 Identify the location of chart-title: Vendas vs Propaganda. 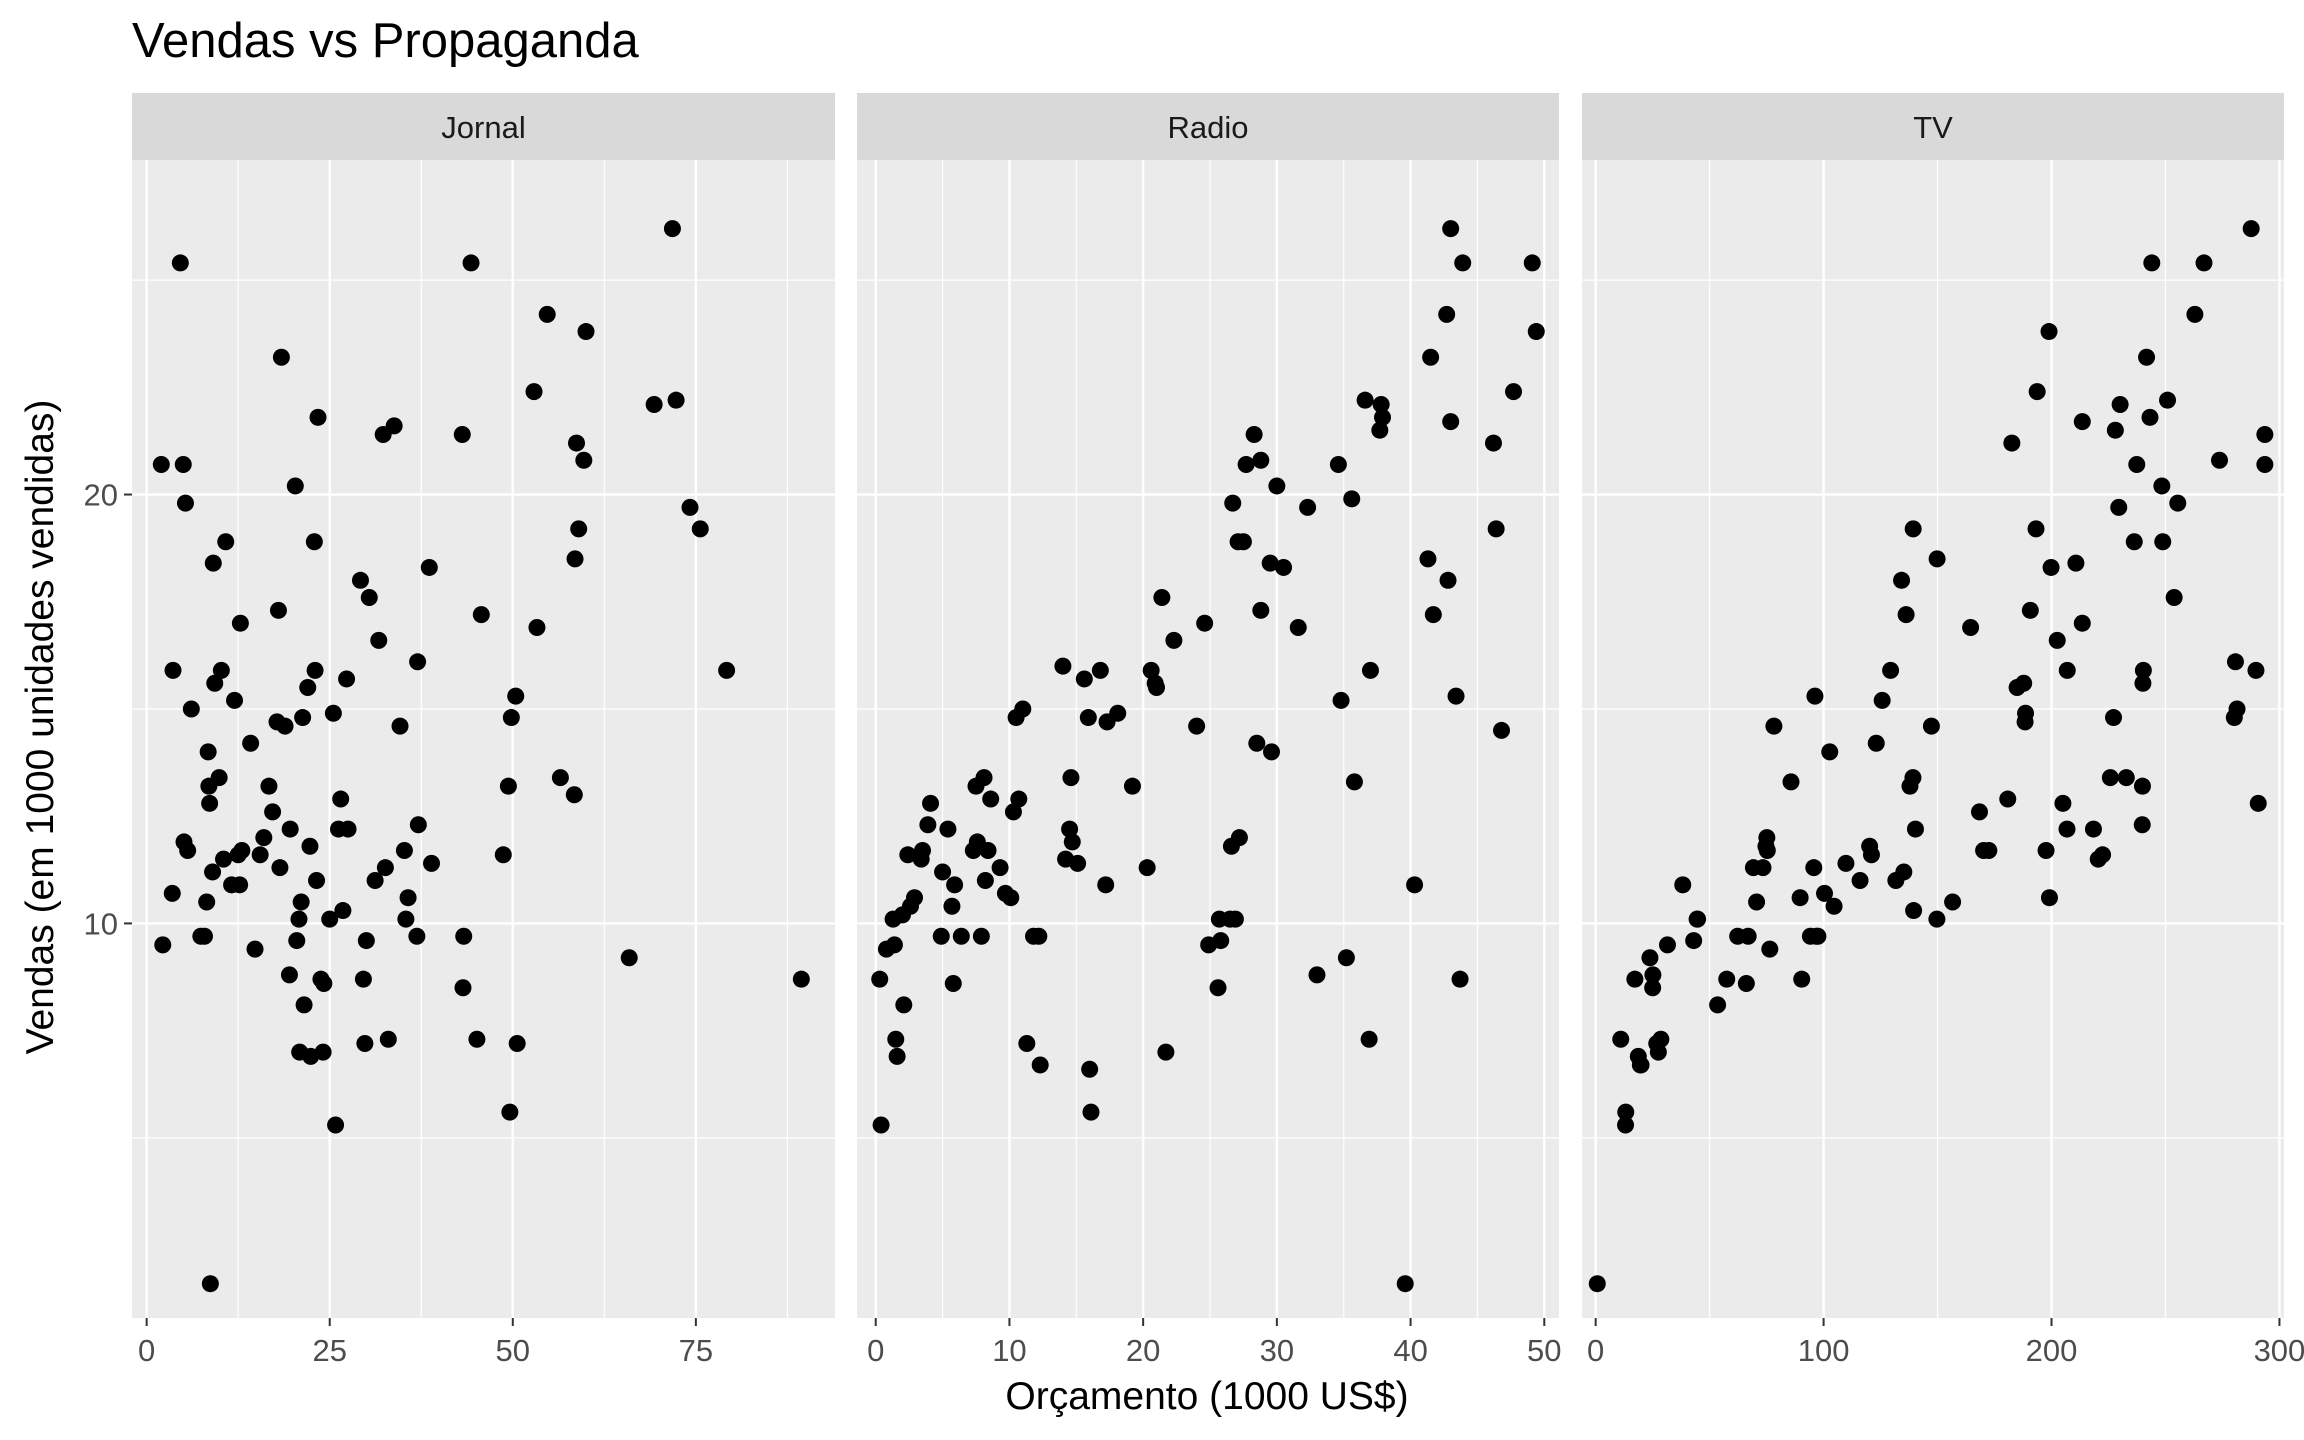
(385, 41).